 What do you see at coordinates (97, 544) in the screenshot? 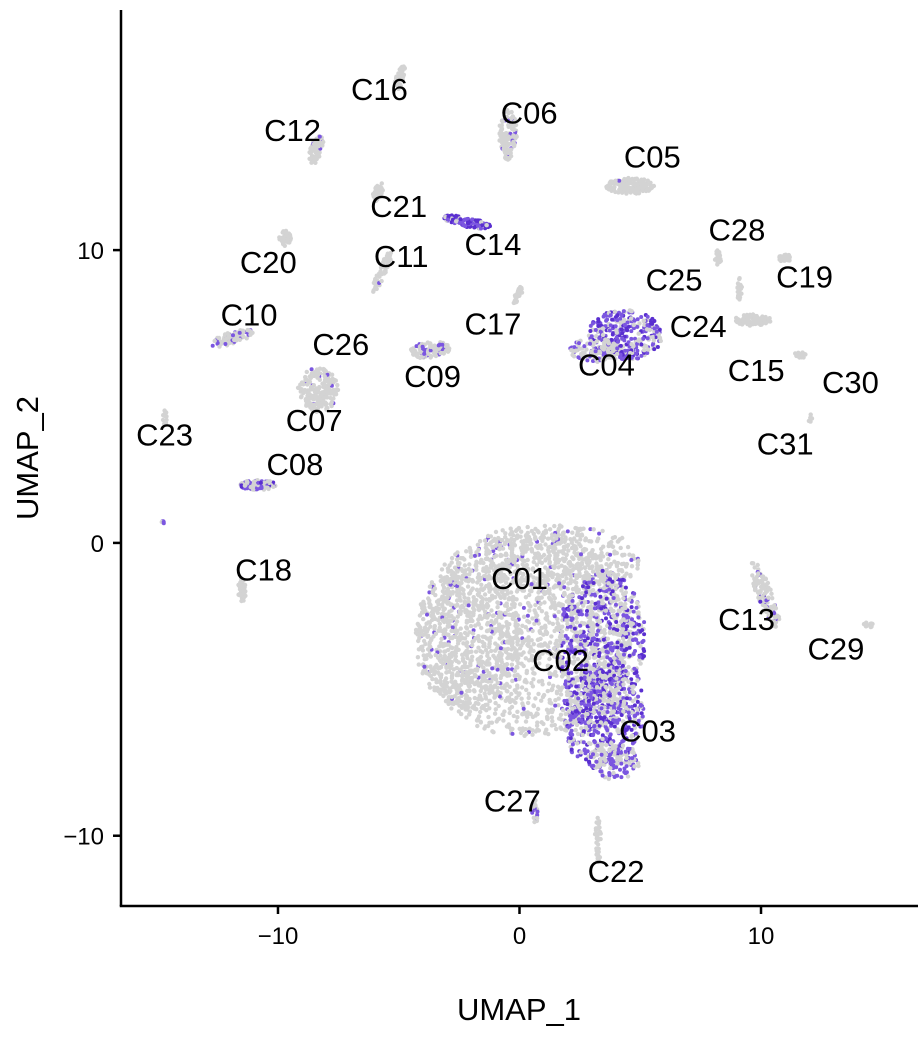
I see `y-tick-label: 0` at bounding box center [97, 544].